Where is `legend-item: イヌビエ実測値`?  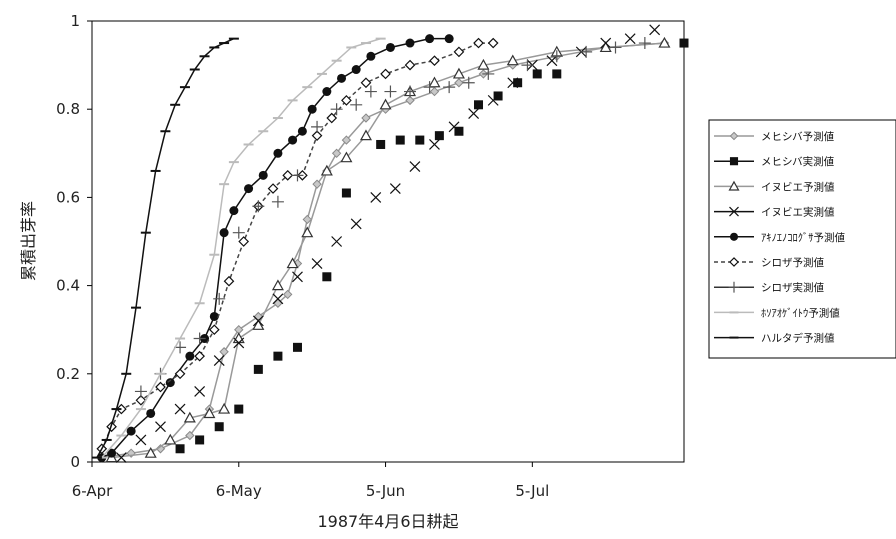 legend-item: イヌビエ実測値 is located at coordinates (774, 212).